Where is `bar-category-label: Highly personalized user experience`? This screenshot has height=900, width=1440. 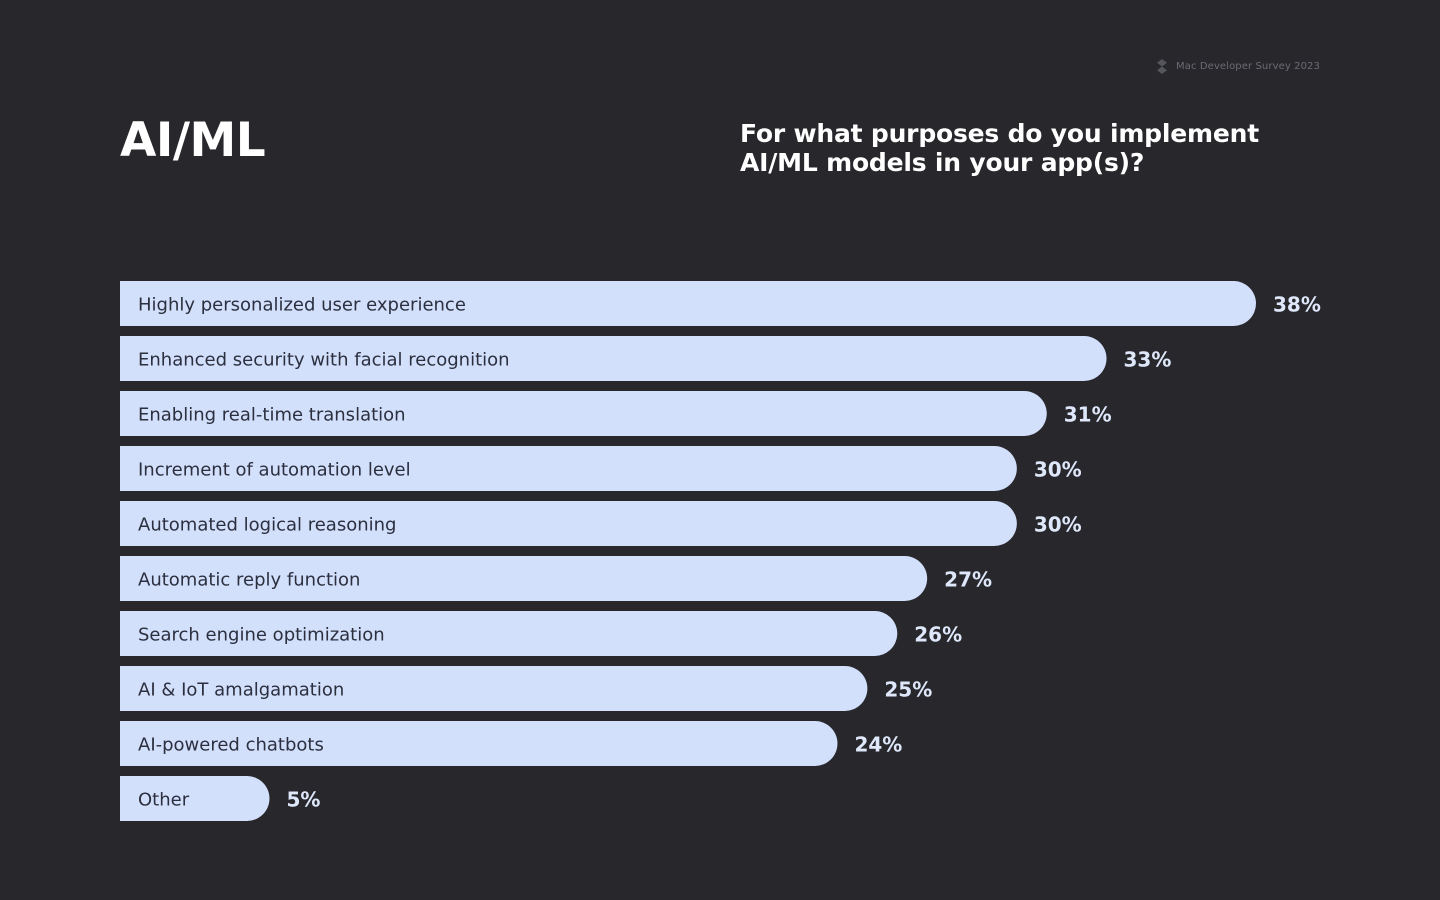 bar-category-label: Highly personalized user experience is located at coordinates (302, 305).